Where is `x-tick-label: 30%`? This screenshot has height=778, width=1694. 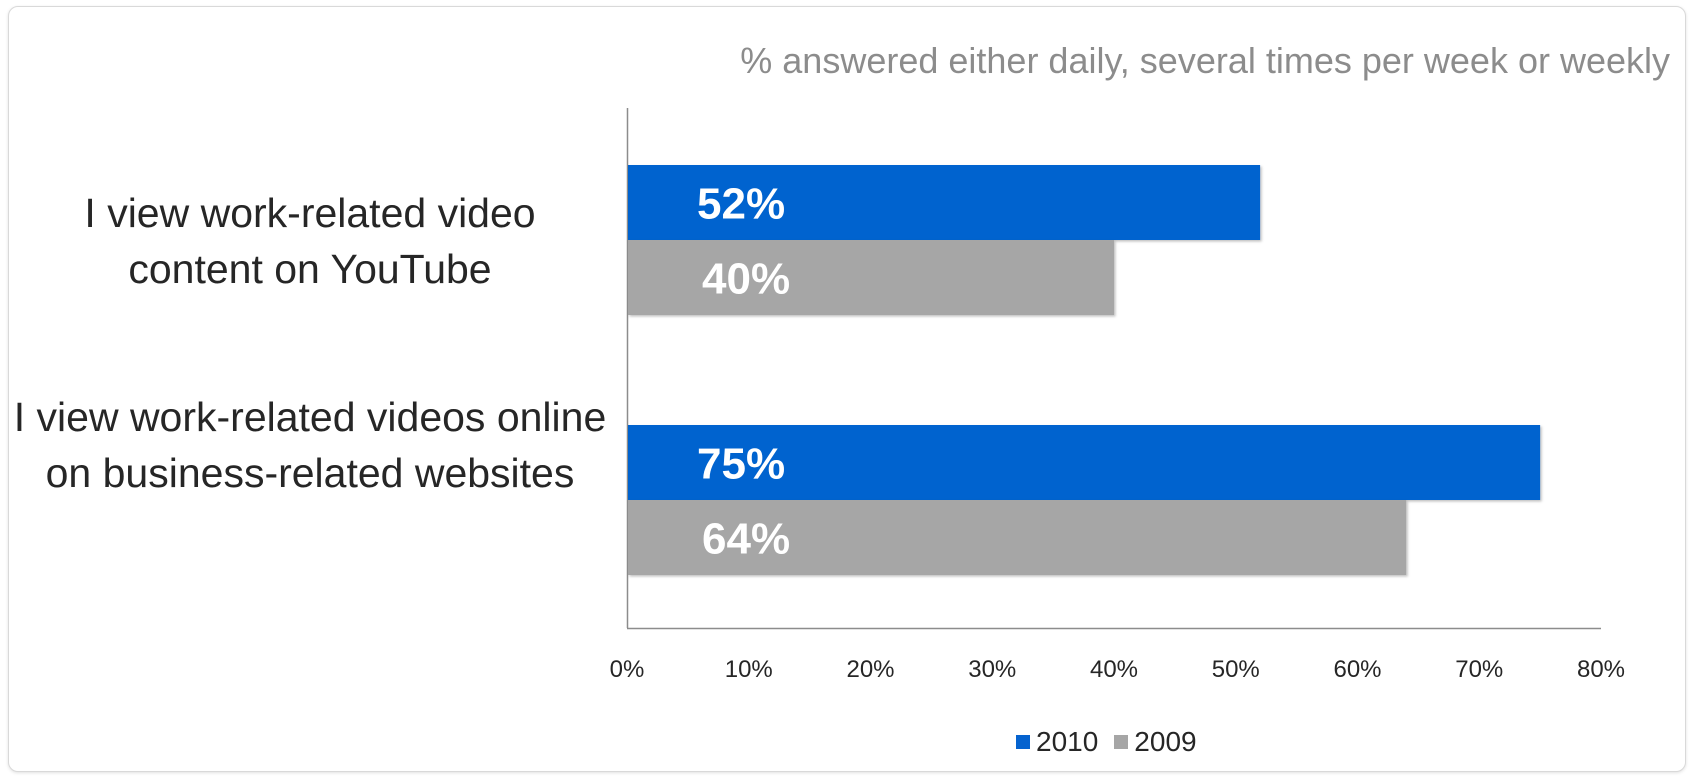
x-tick-label: 30% is located at coordinates (992, 669).